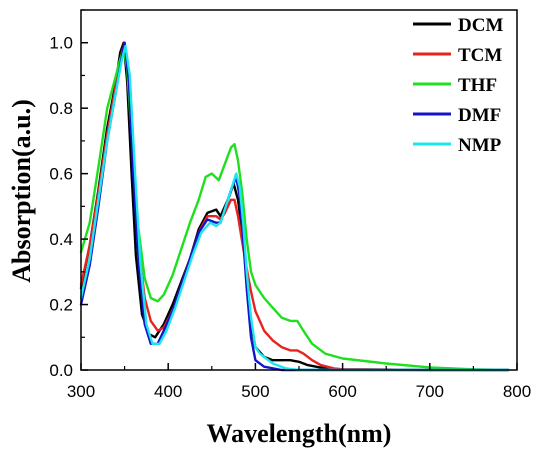 Image resolution: width=550 pixels, height=457 pixels. What do you see at coordinates (61, 239) in the screenshot?
I see `y-tick-label: 0.4` at bounding box center [61, 239].